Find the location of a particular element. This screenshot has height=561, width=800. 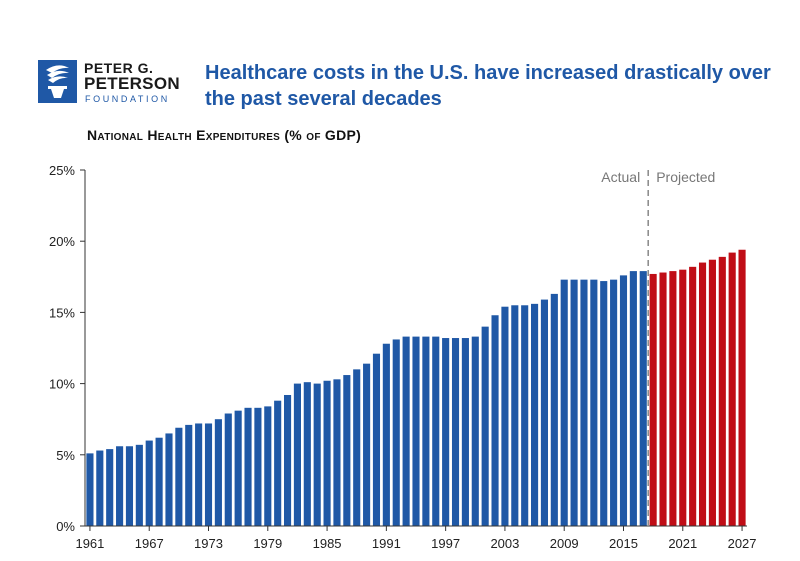

x-tick-label: 2027 is located at coordinates (742, 543).